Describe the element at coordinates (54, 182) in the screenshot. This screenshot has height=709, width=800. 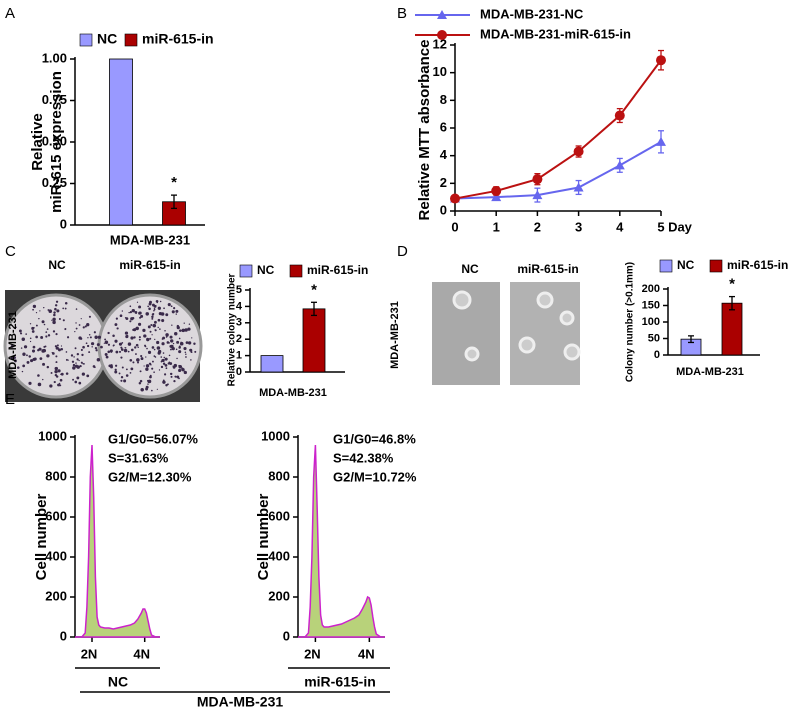
I see `y-tick-label: 0.25` at that location.